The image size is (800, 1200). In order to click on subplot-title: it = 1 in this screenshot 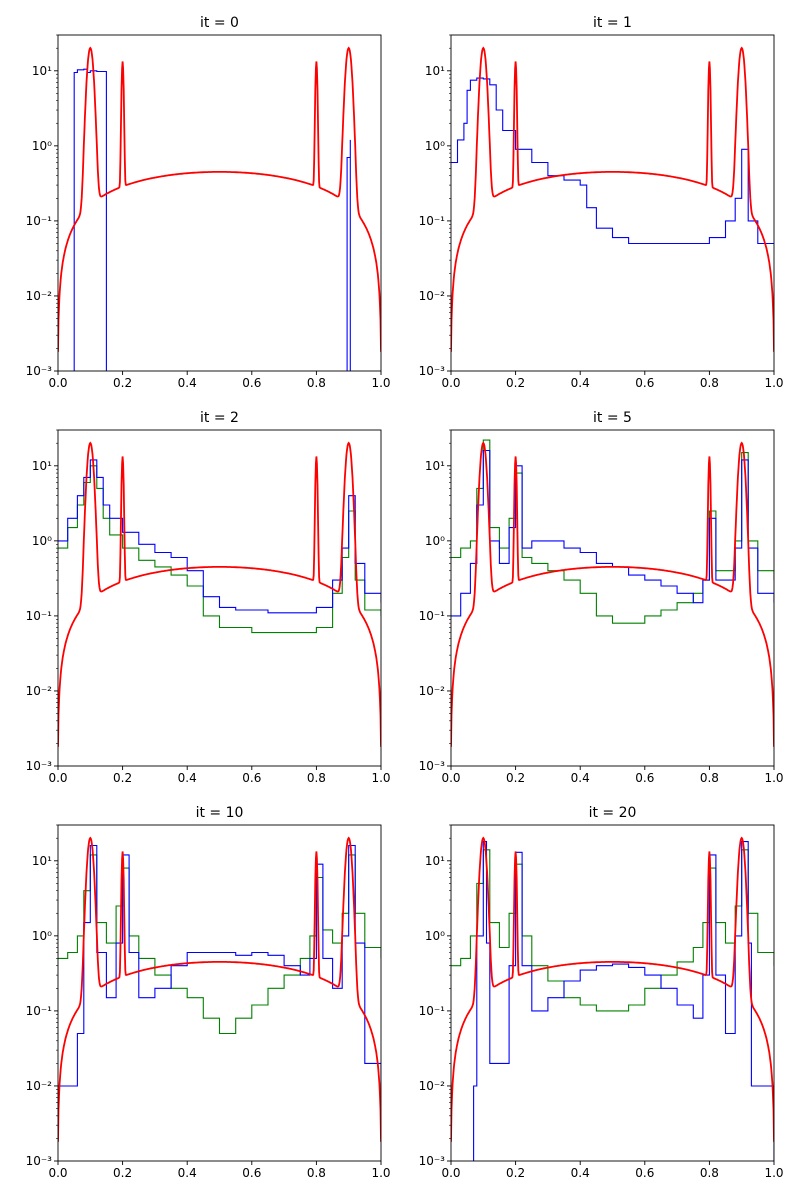, I will do `click(612, 23)`.